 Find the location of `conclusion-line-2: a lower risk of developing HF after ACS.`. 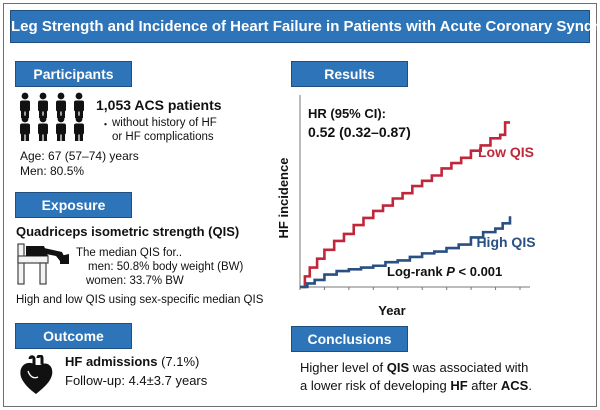

conclusion-line-2: a lower risk of developing HF after ACS. is located at coordinates (416, 385).